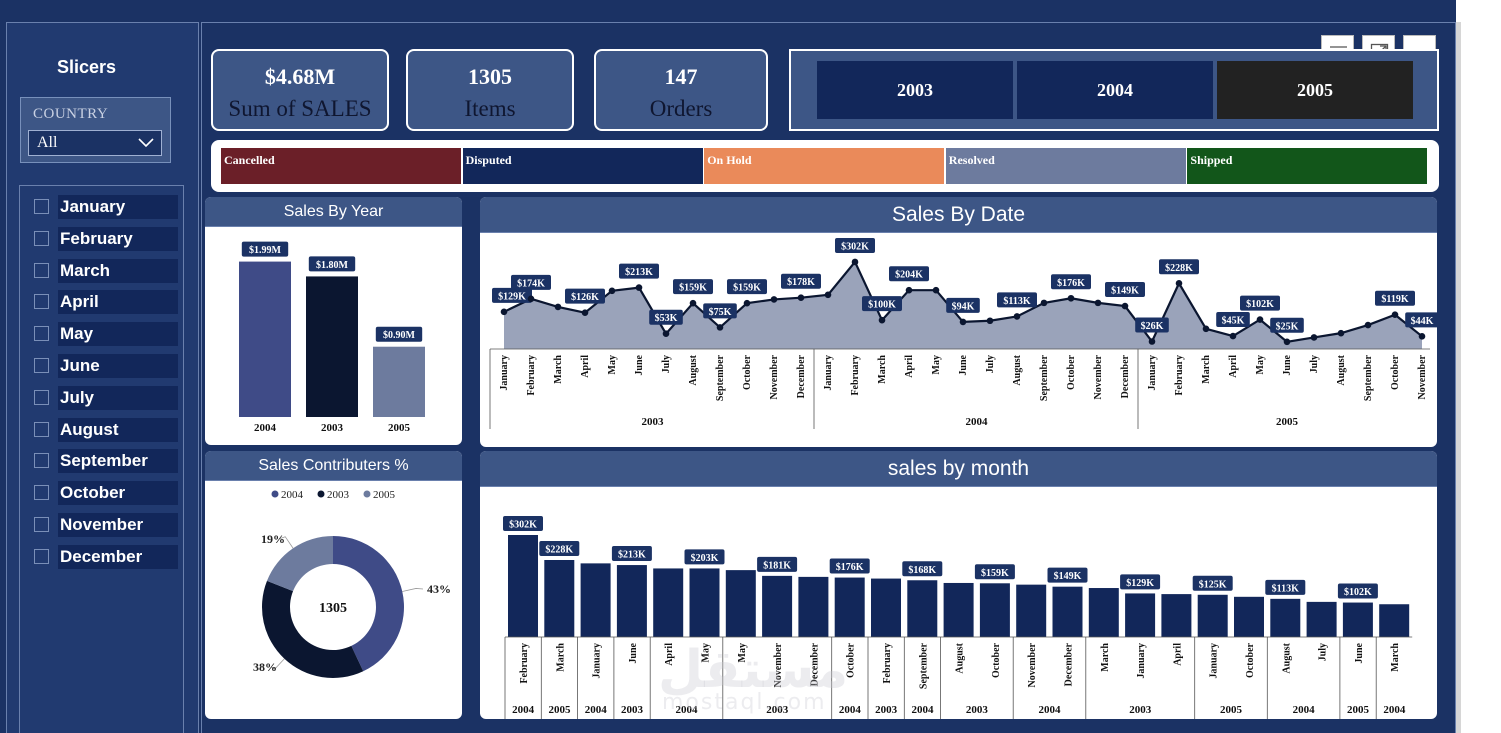 The height and width of the screenshot is (733, 1501). What do you see at coordinates (265, 339) in the screenshot?
I see `year-bar-2004` at bounding box center [265, 339].